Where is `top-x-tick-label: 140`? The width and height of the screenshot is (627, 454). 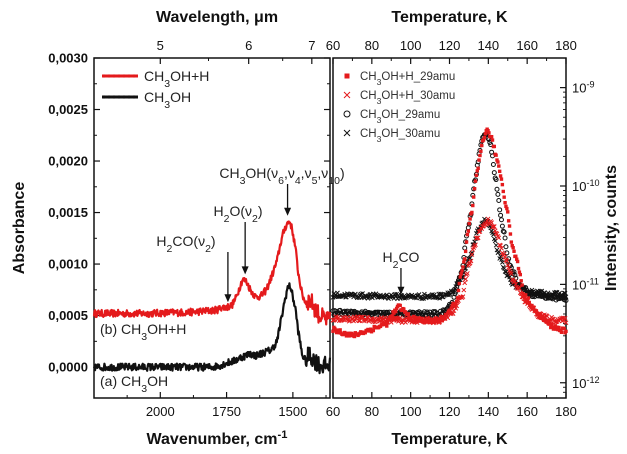
top-x-tick-label: 140 is located at coordinates (488, 45).